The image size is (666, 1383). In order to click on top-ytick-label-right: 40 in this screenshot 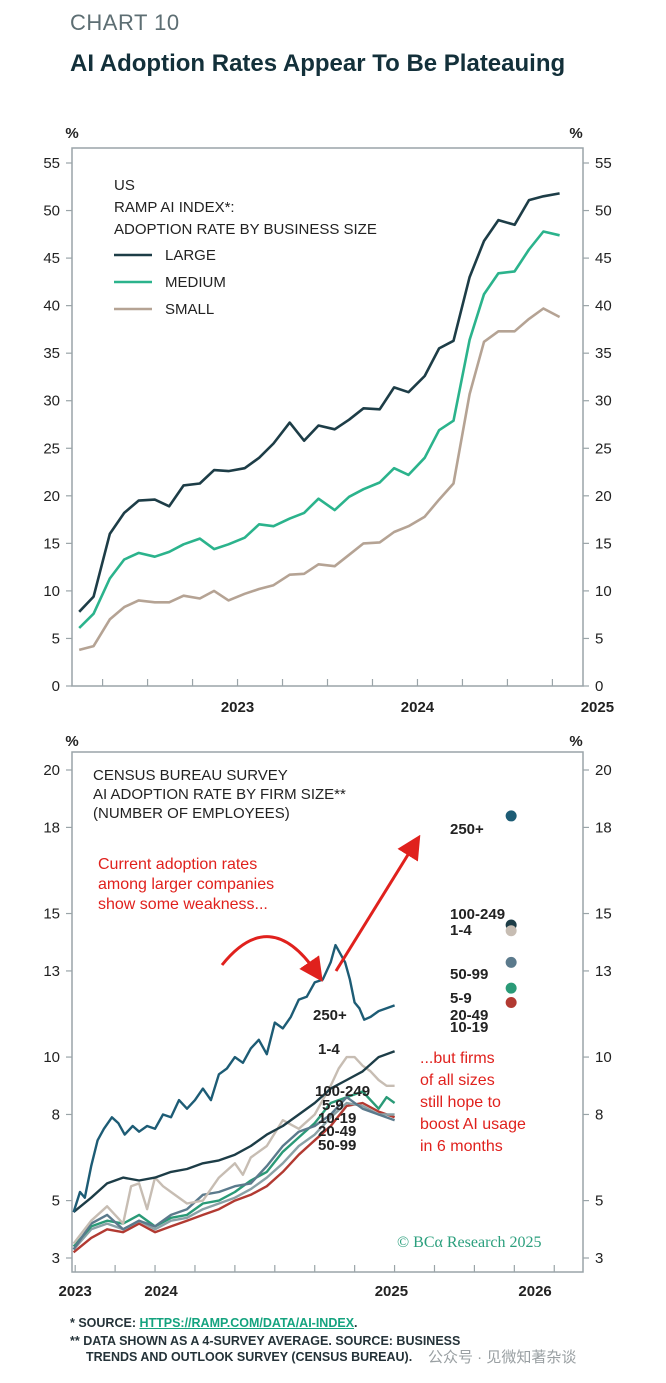, I will do `click(603, 306)`.